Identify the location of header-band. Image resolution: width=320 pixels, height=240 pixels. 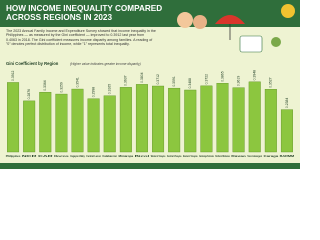
(150, 13).